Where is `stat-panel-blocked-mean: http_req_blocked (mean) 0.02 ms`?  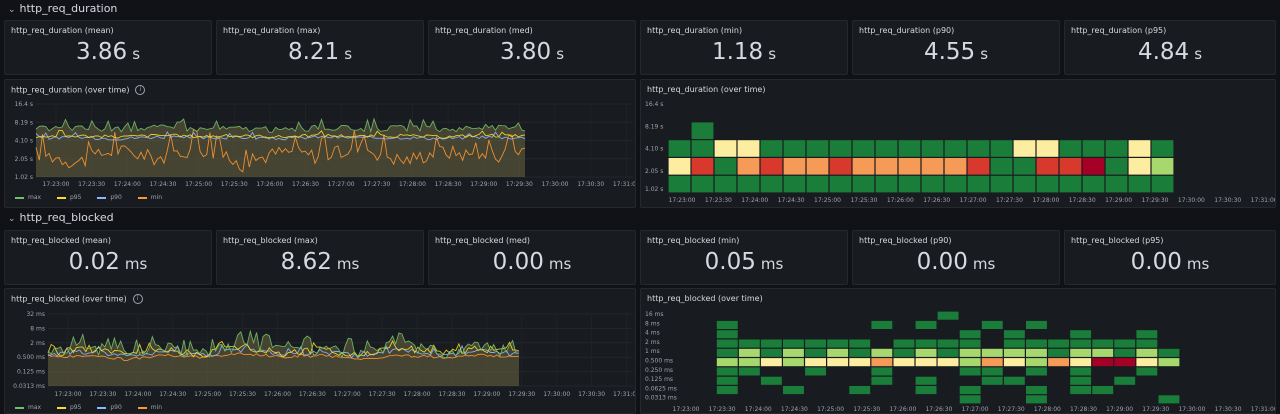 stat-panel-blocked-mean: http_req_blocked (mean) 0.02 ms is located at coordinates (108, 257).